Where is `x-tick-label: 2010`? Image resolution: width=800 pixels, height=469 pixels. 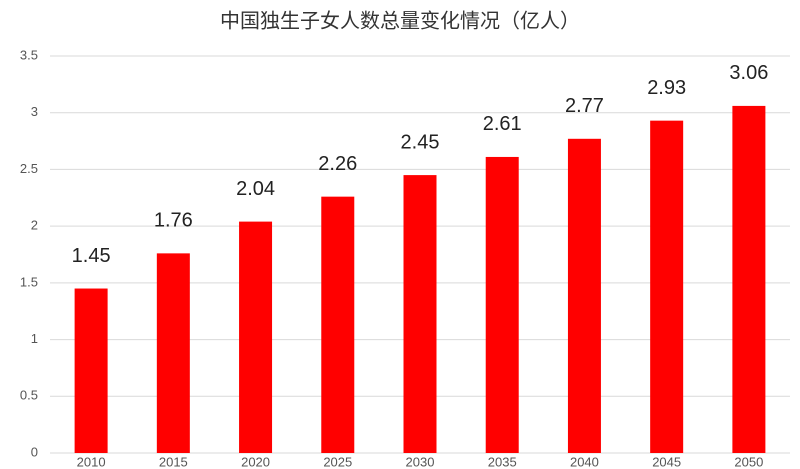
x-tick-label: 2010 is located at coordinates (91, 461).